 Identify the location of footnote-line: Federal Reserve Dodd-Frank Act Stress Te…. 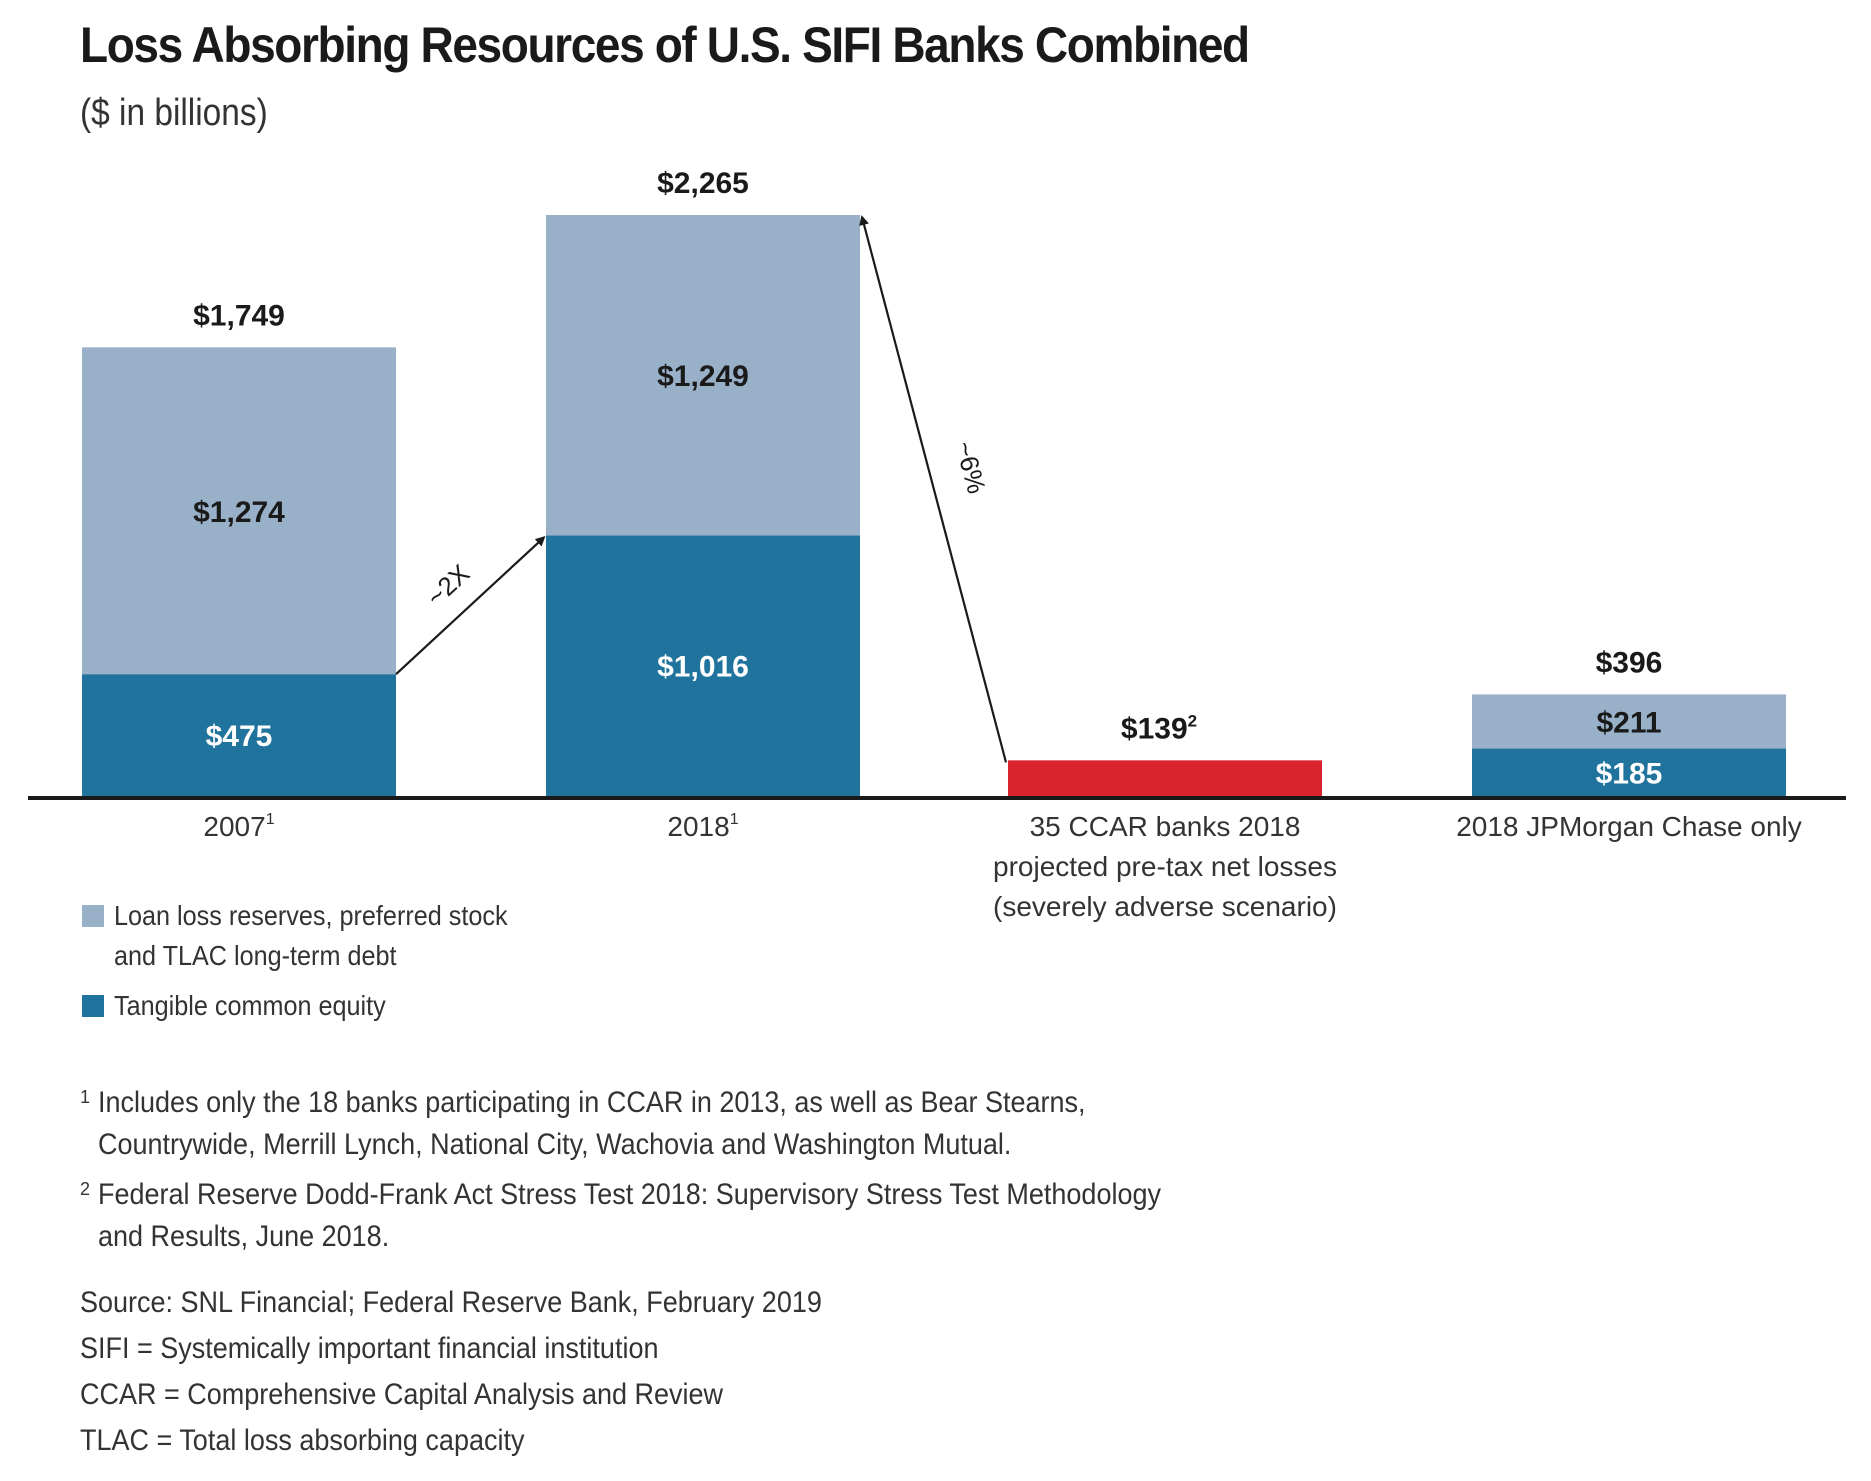
(629, 1194).